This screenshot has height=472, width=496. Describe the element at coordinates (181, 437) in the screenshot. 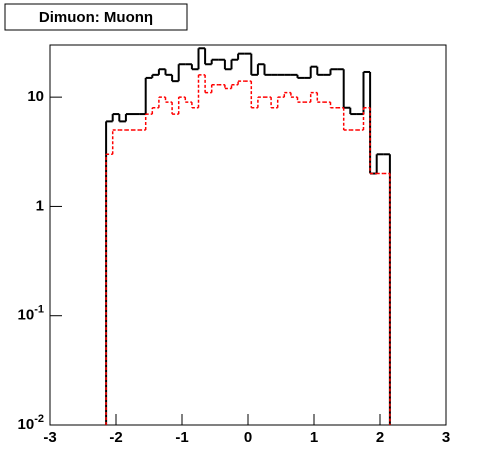

I see `x-tick-label: -1` at that location.